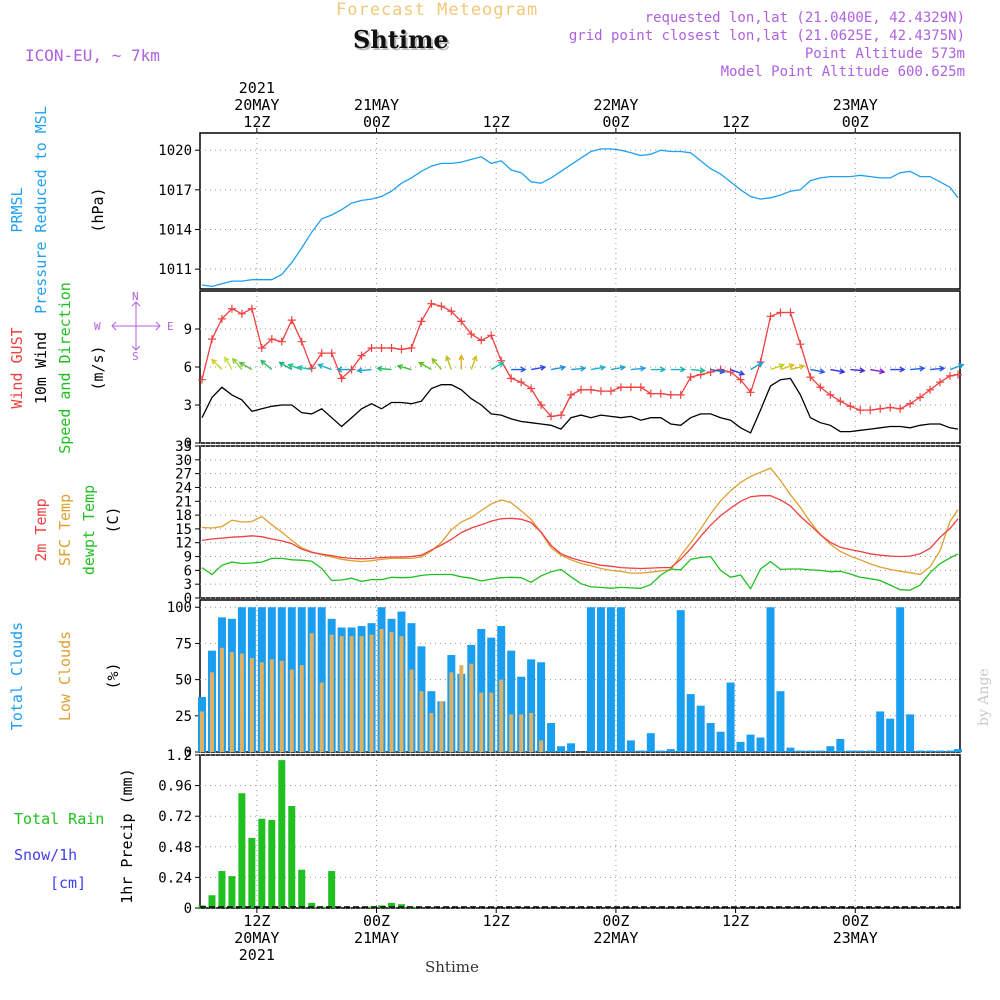  Describe the element at coordinates (45, 855) in the screenshot. I see `snow-title: Snow/1h` at that location.